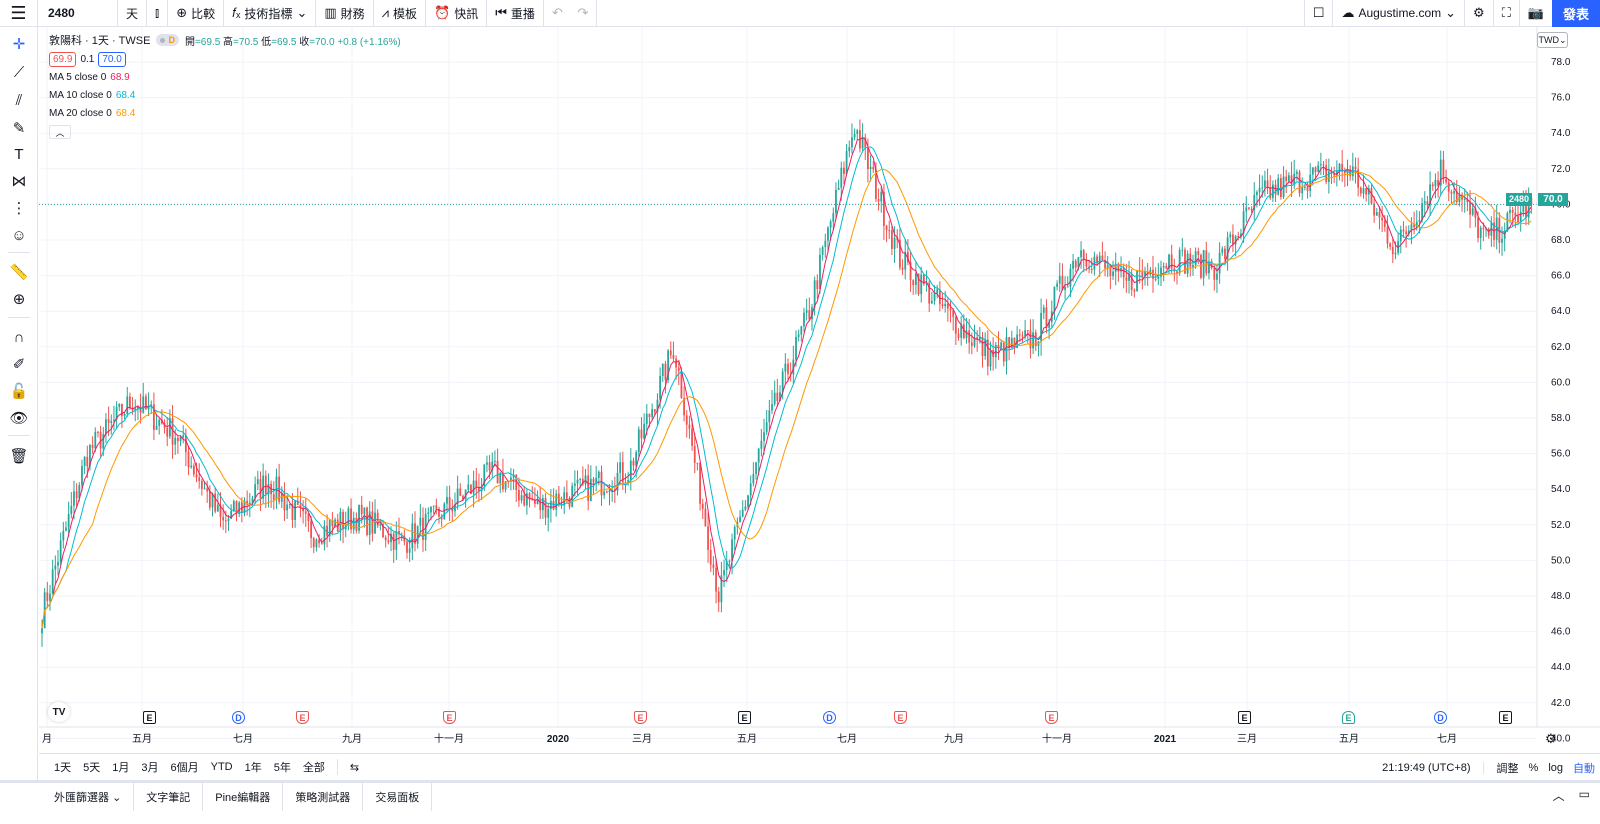 This screenshot has height=824, width=1600. What do you see at coordinates (225, 78) in the screenshot?
I see `ma5-legend: MA 5 close 0 68.9` at bounding box center [225, 78].